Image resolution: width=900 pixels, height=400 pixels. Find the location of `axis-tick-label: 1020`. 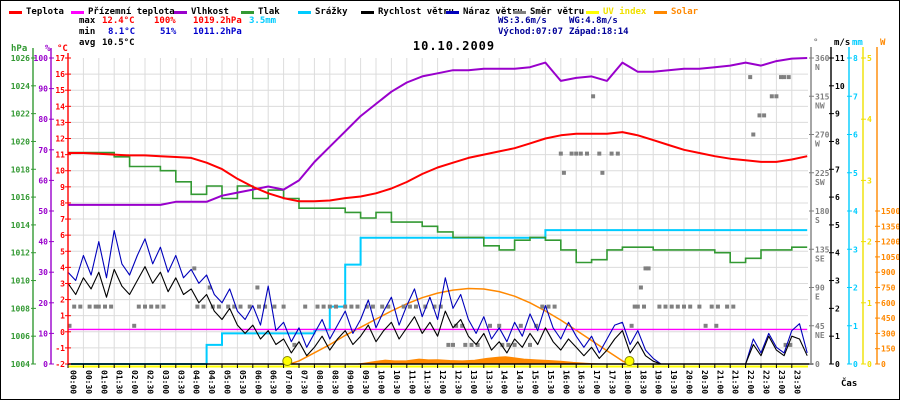

axis-tick-label: 1020 is located at coordinates (20, 141).